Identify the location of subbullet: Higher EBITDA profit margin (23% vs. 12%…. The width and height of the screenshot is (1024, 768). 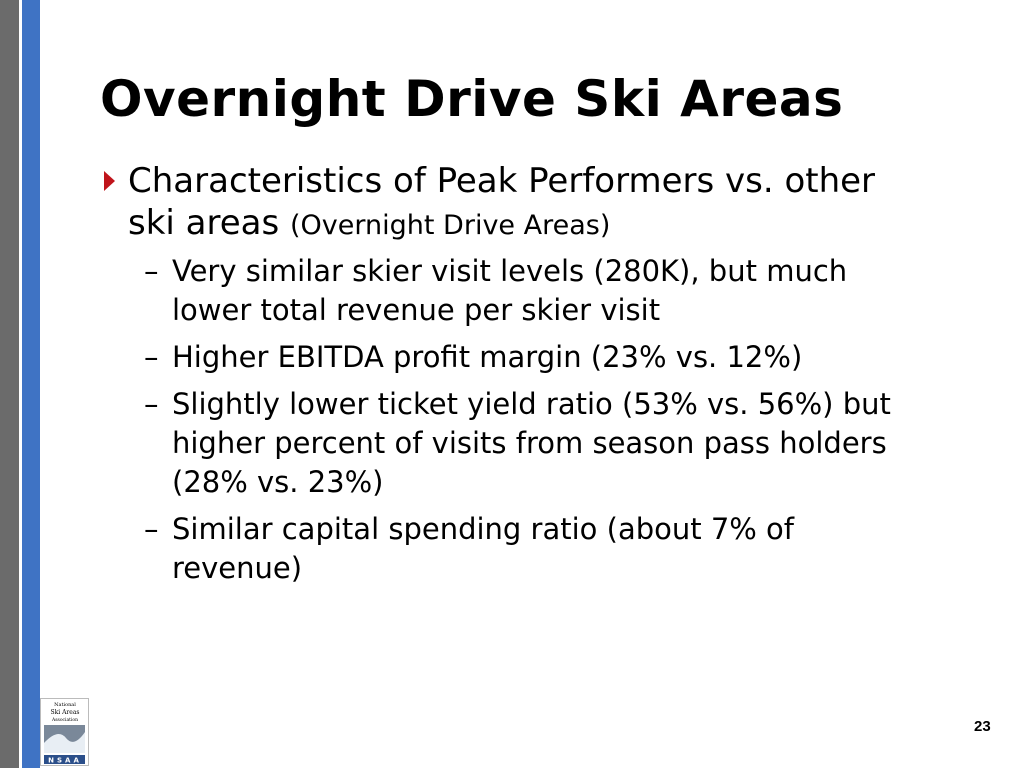
(538, 357).